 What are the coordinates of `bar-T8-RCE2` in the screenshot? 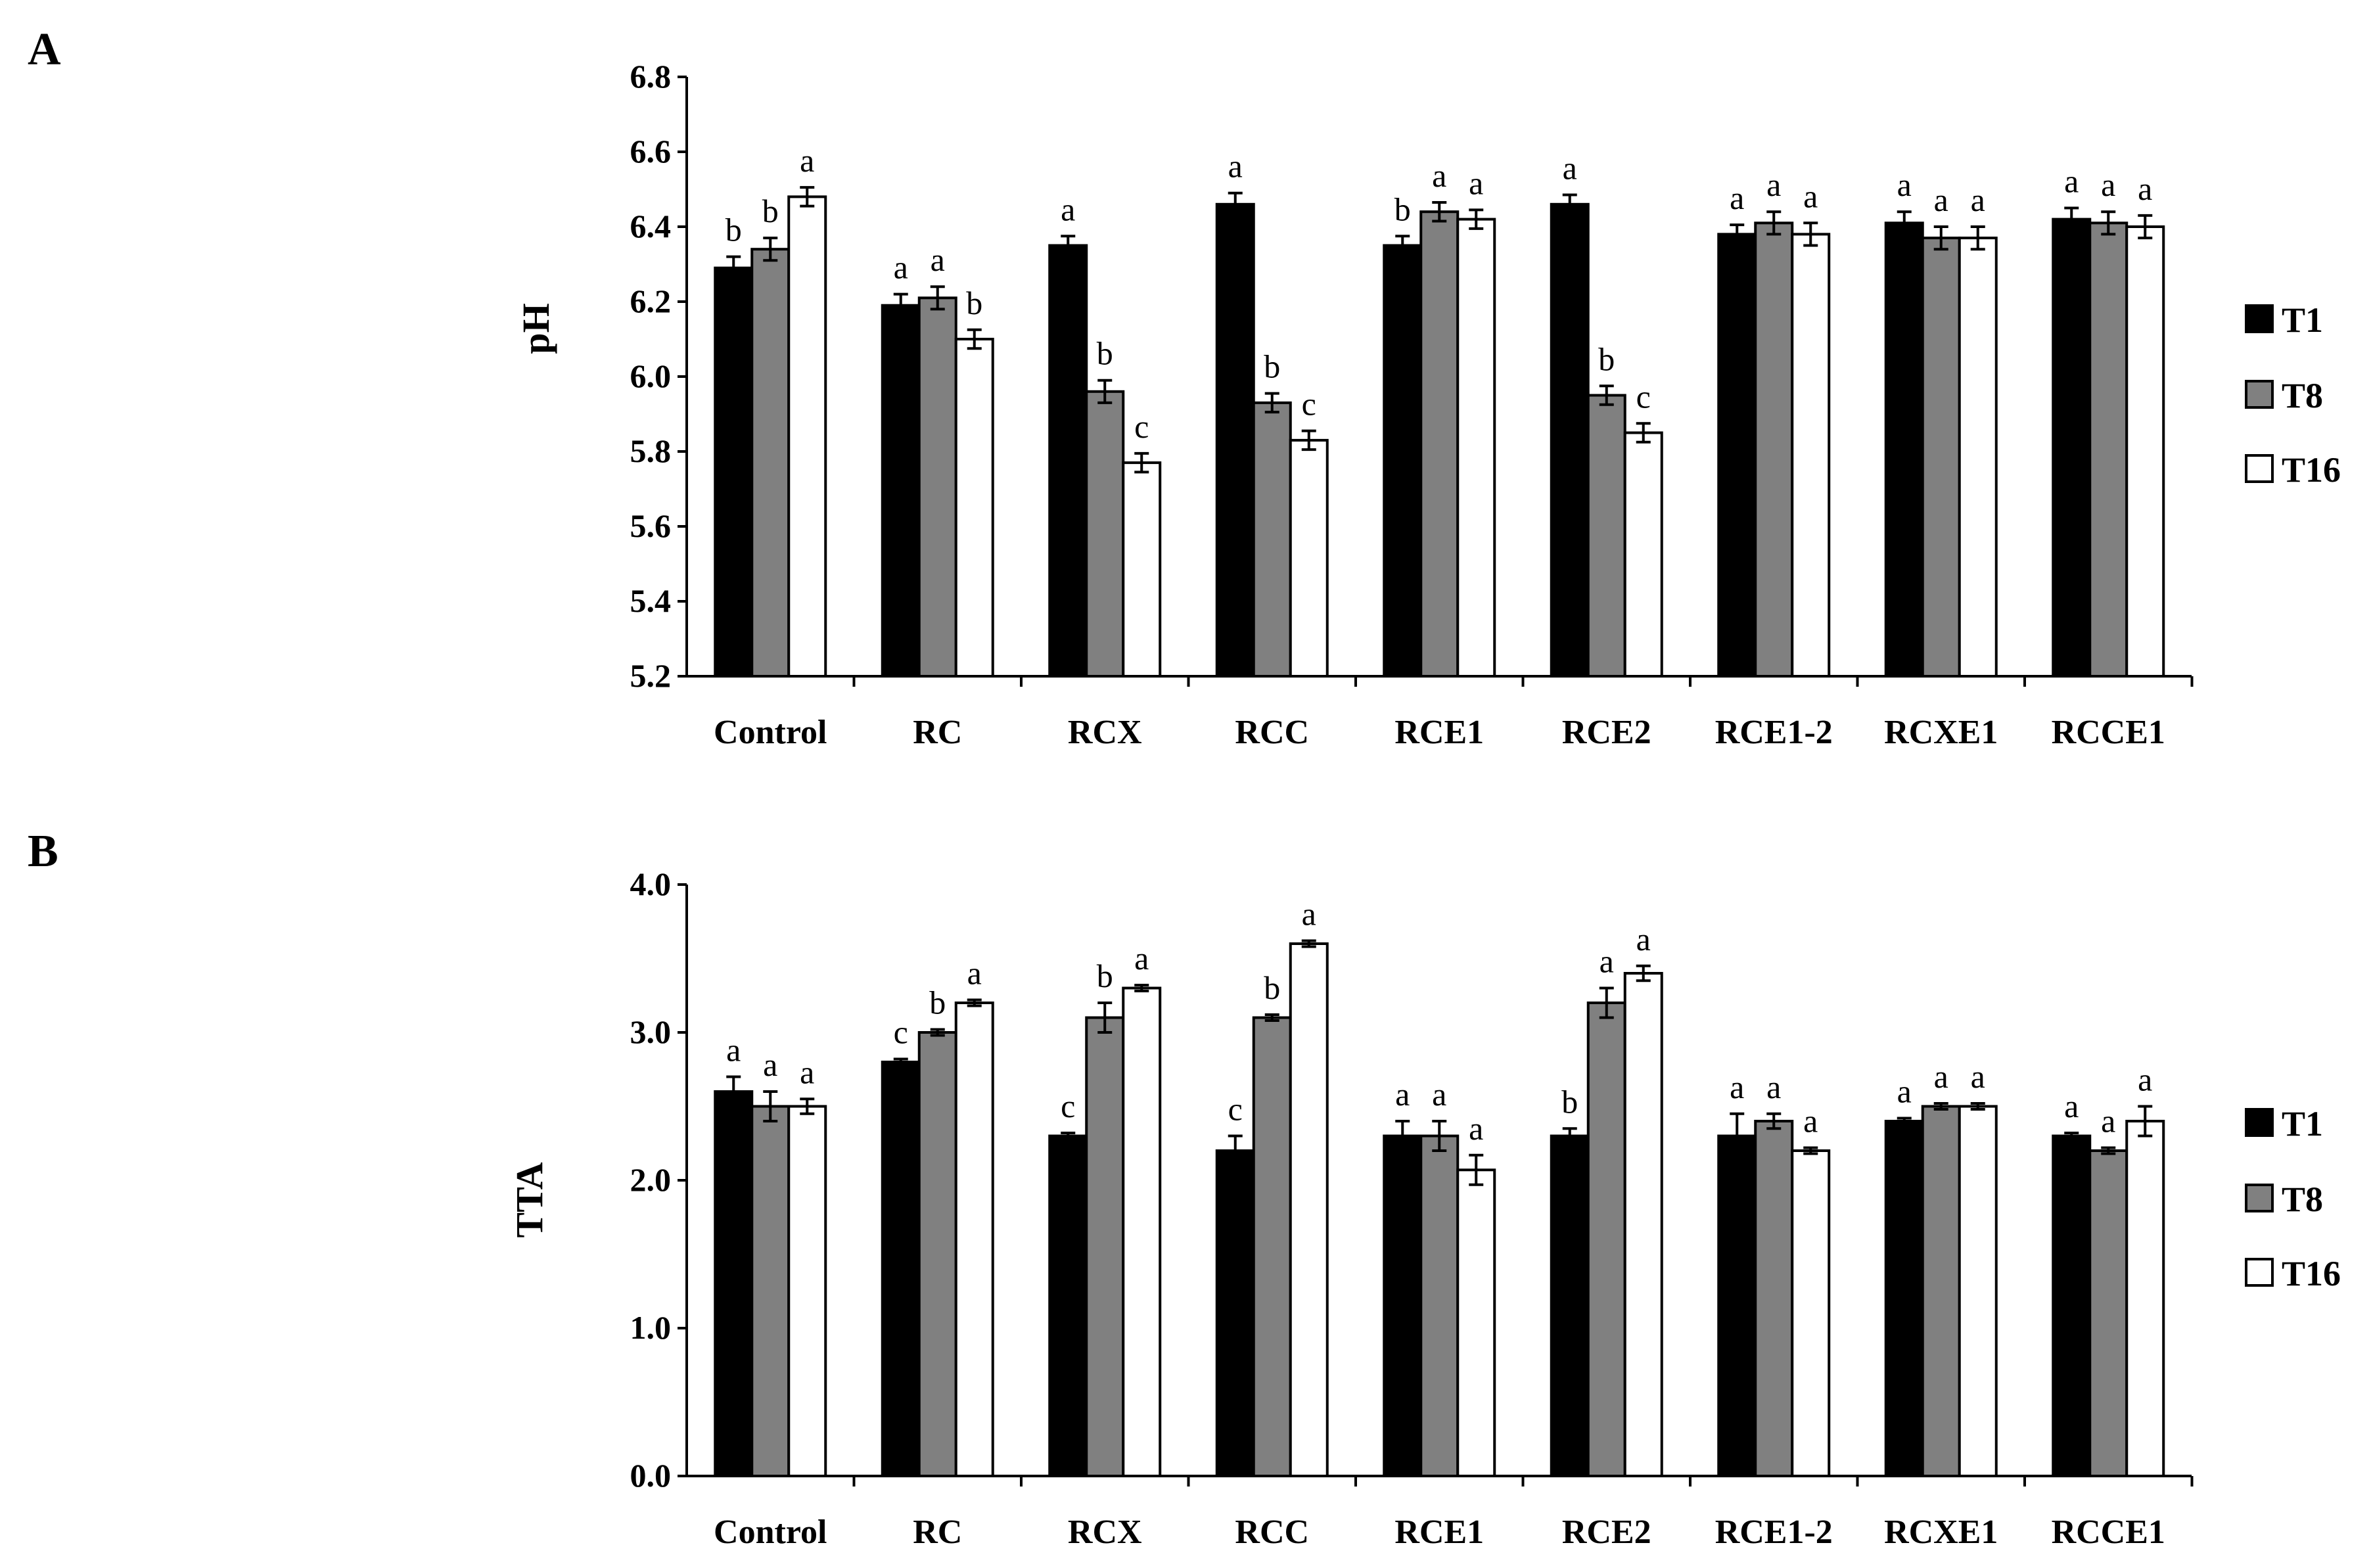 It's located at (1606, 536).